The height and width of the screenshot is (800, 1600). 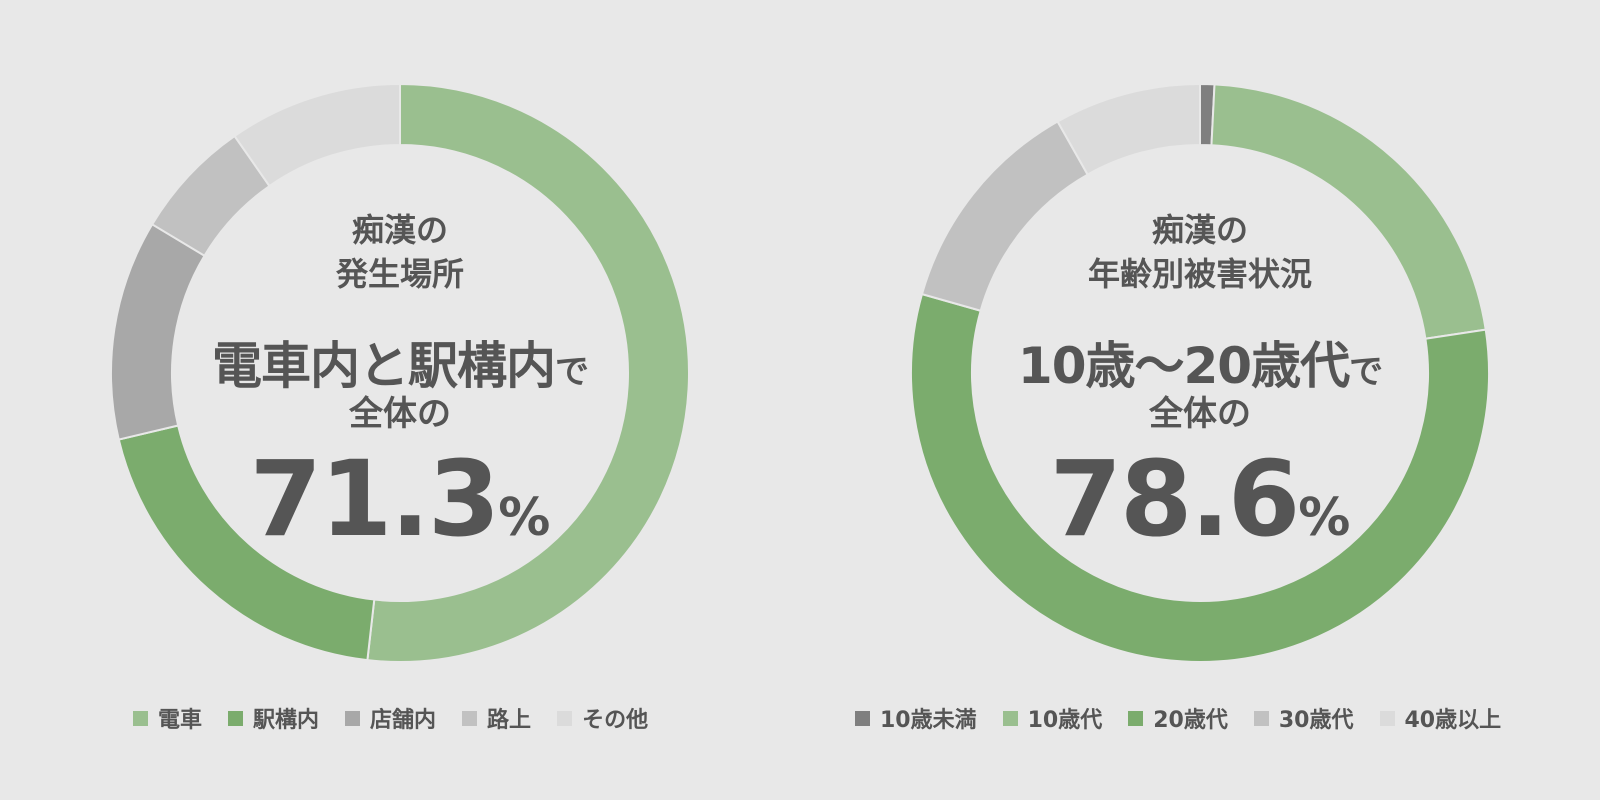 I want to click on headline: 電車内と駅構内で, so click(x=400, y=369).